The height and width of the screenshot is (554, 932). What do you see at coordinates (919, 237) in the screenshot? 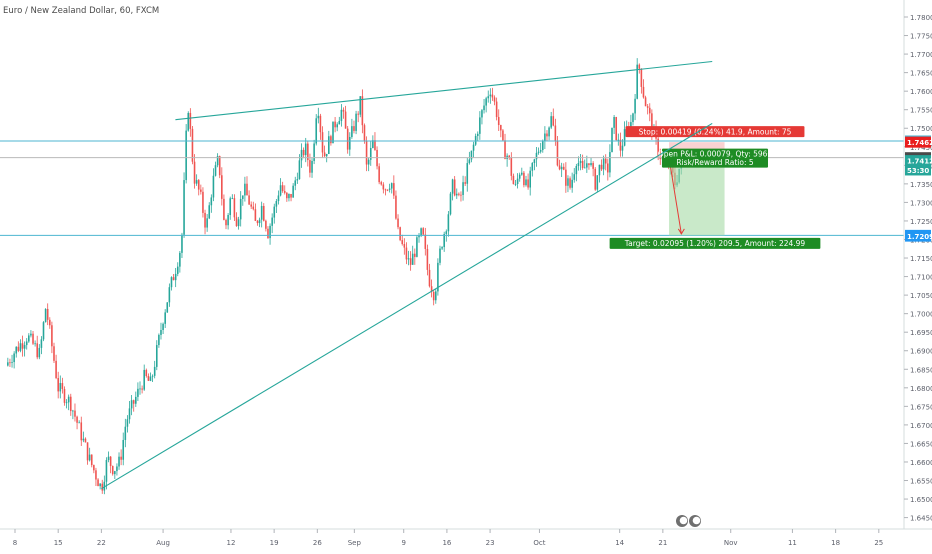
I see `price-tag-label: 1.72091` at bounding box center [919, 237].